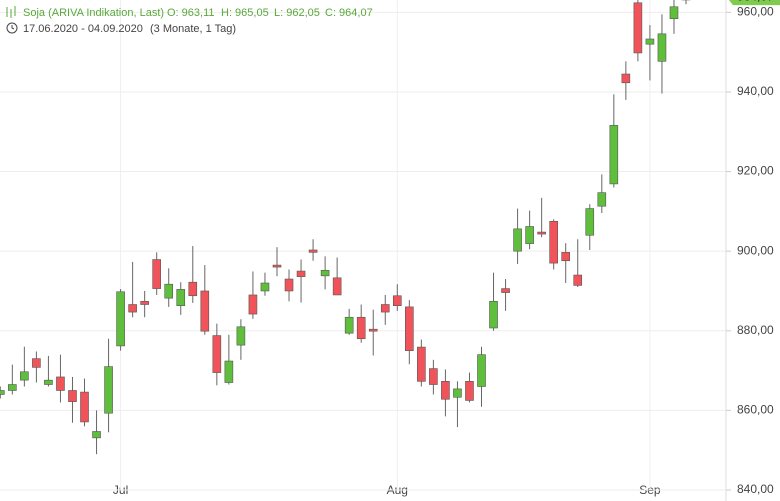  I want to click on y-tick-label: 920,00, so click(755, 171).